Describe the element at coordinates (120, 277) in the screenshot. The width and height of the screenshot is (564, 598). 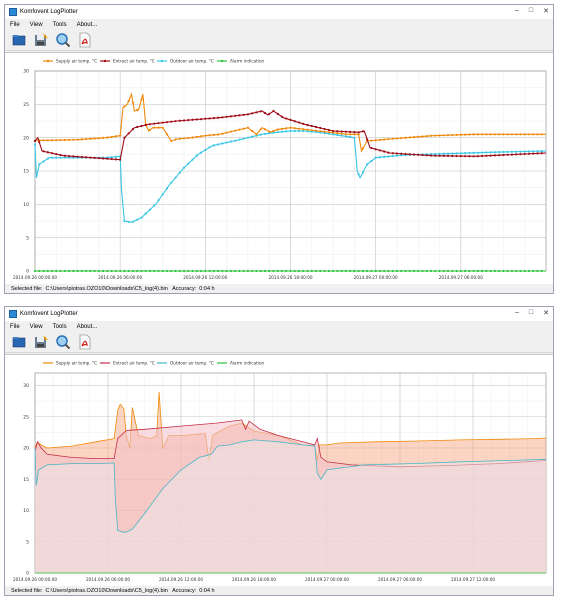
I see `x-tick-label: 2014.09.26 06:00:00` at that location.